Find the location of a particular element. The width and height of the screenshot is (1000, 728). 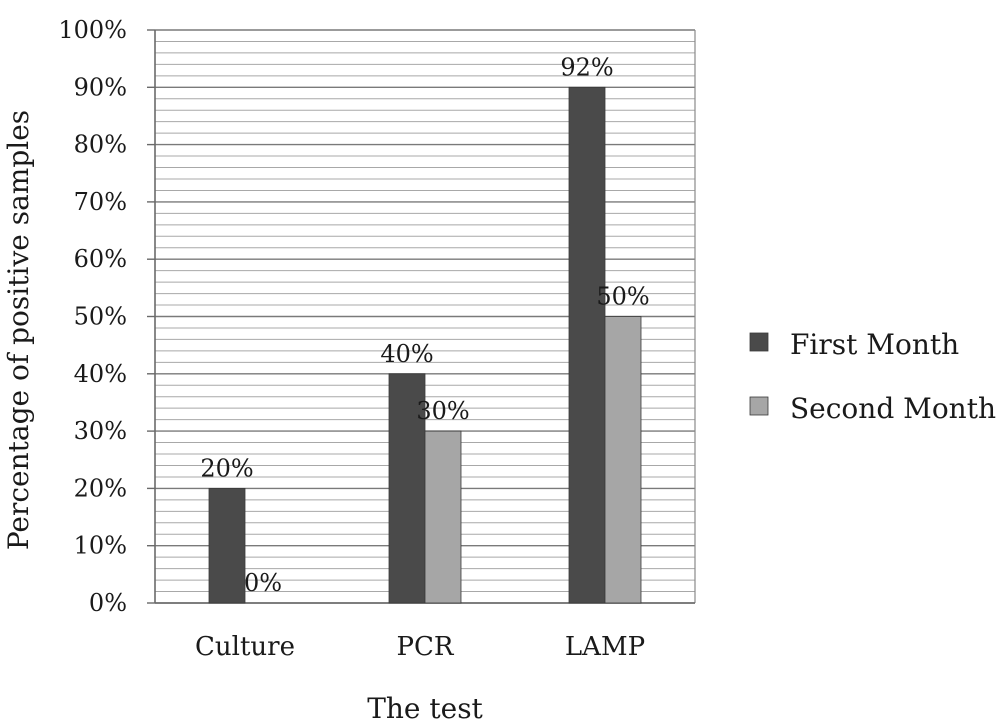

bar-first-month-lamp is located at coordinates (587, 345).